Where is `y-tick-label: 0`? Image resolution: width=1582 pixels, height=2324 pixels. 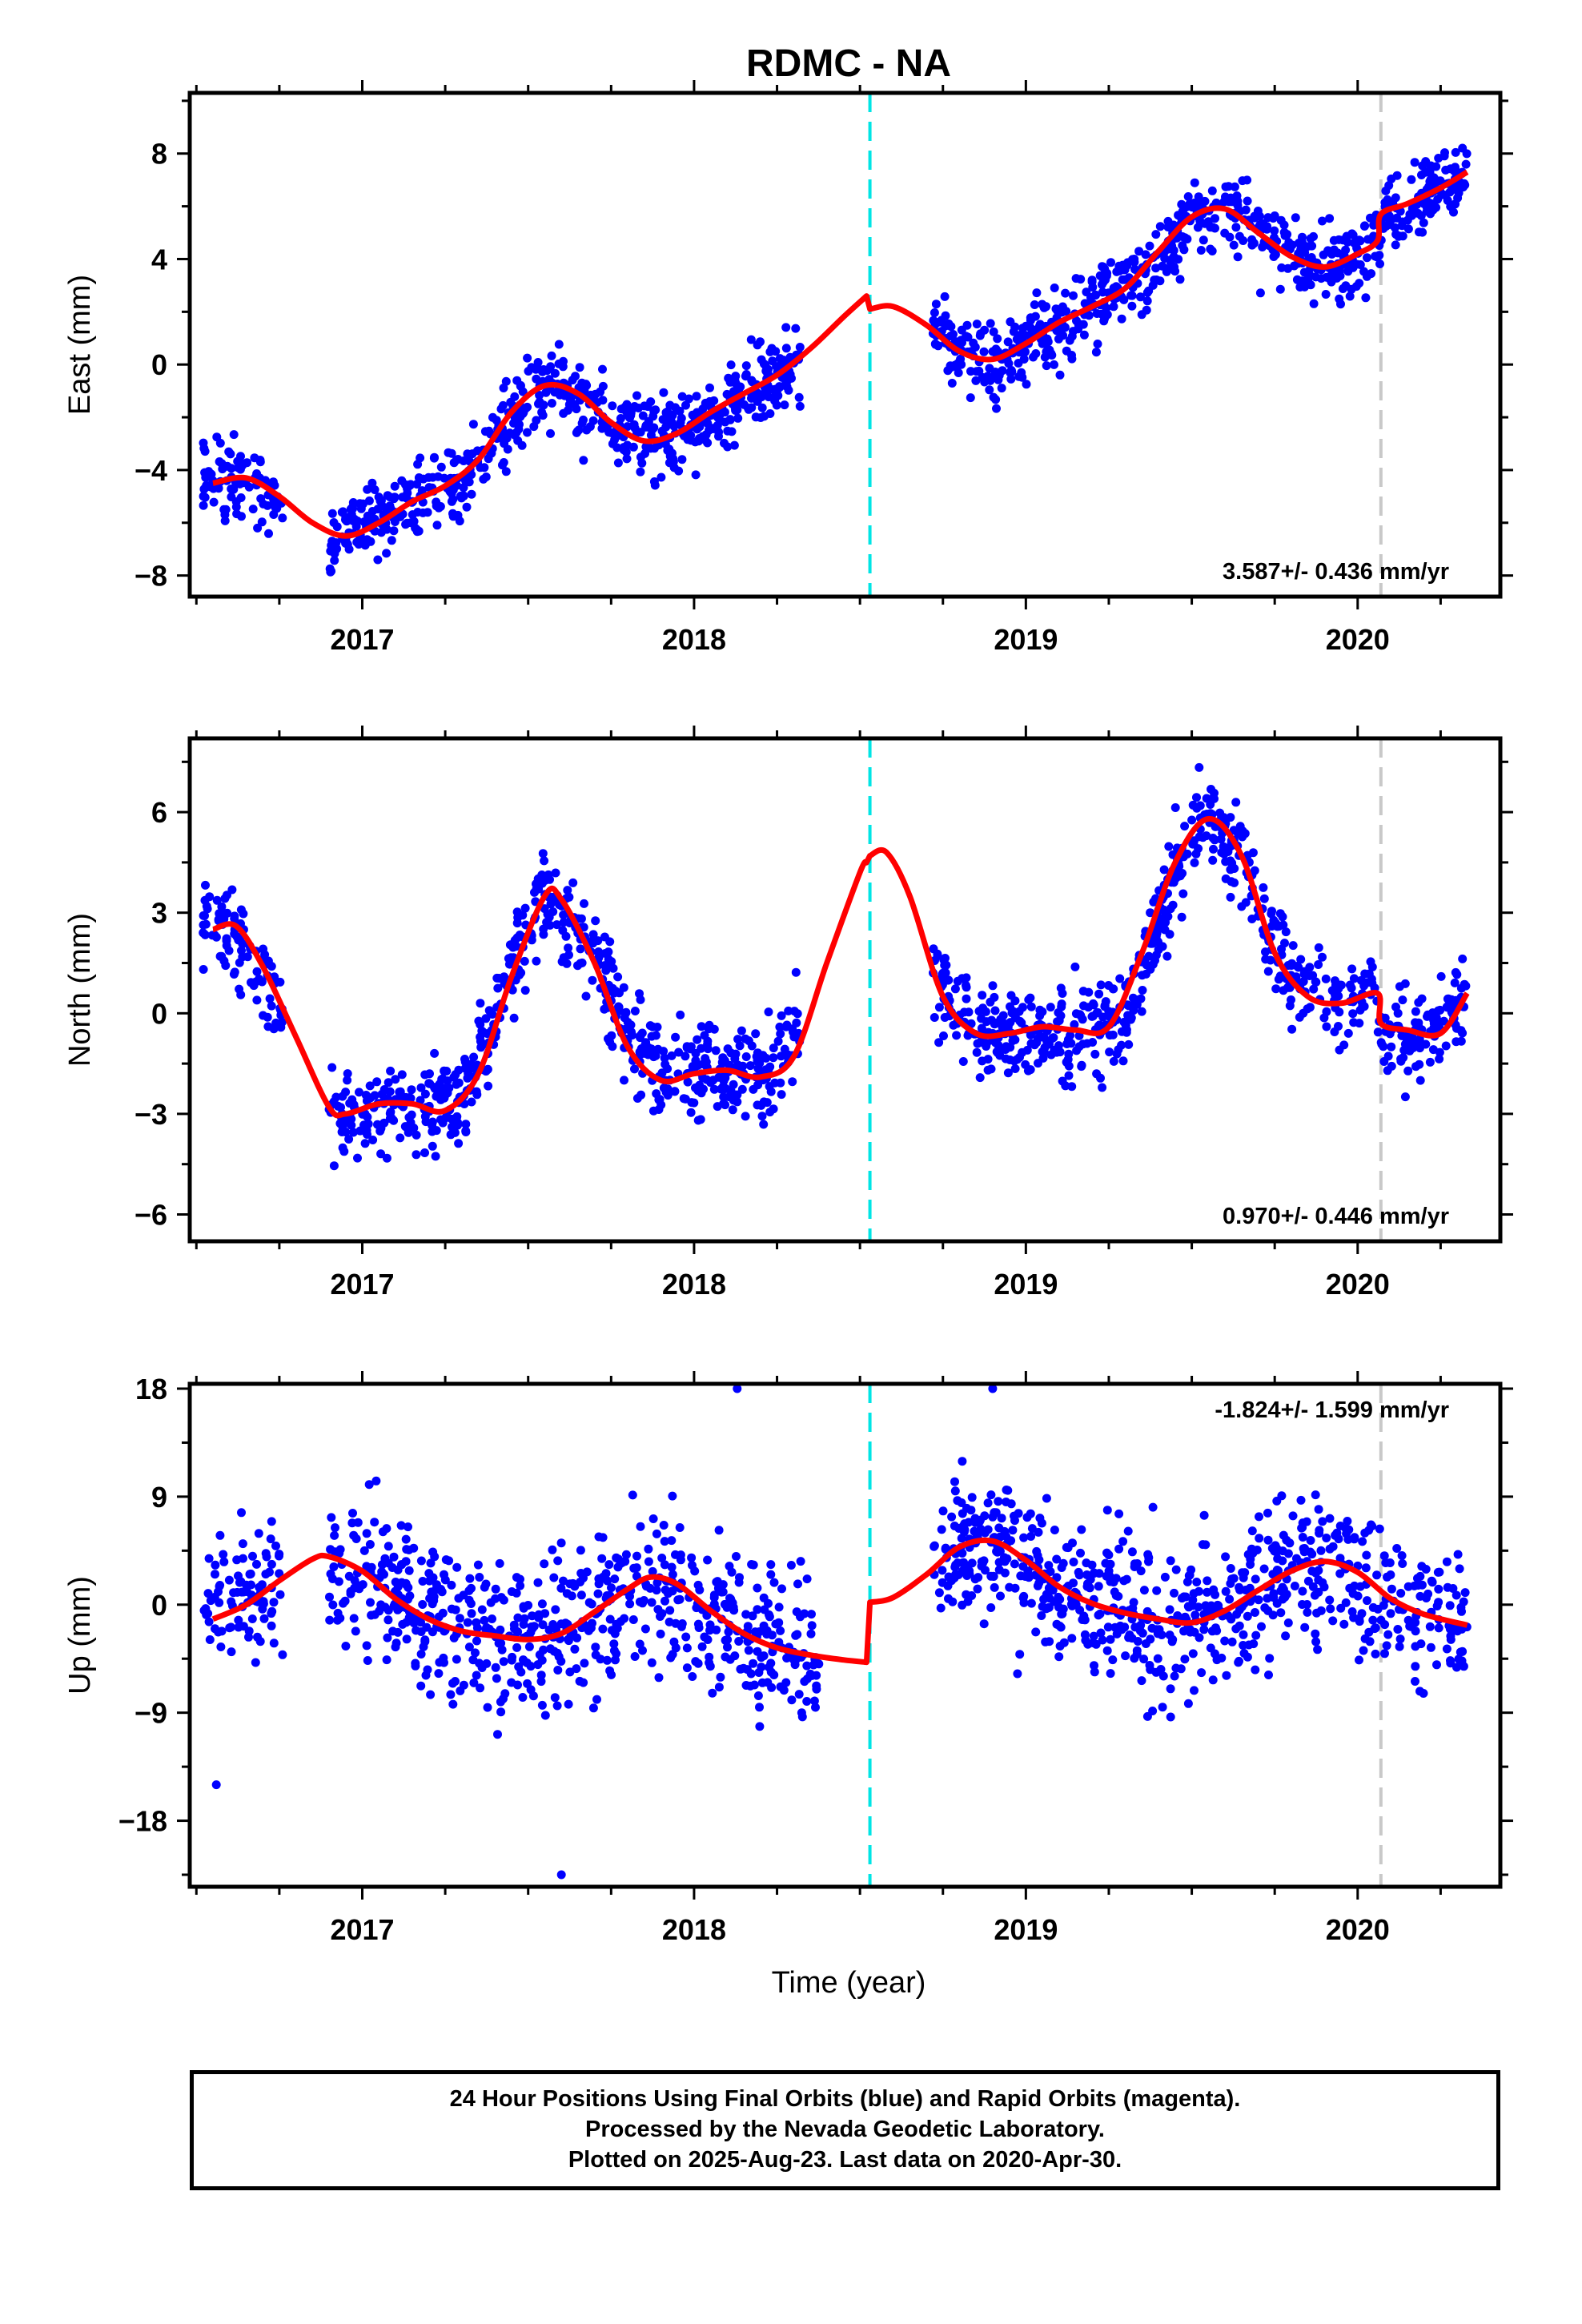 y-tick-label: 0 is located at coordinates (159, 364).